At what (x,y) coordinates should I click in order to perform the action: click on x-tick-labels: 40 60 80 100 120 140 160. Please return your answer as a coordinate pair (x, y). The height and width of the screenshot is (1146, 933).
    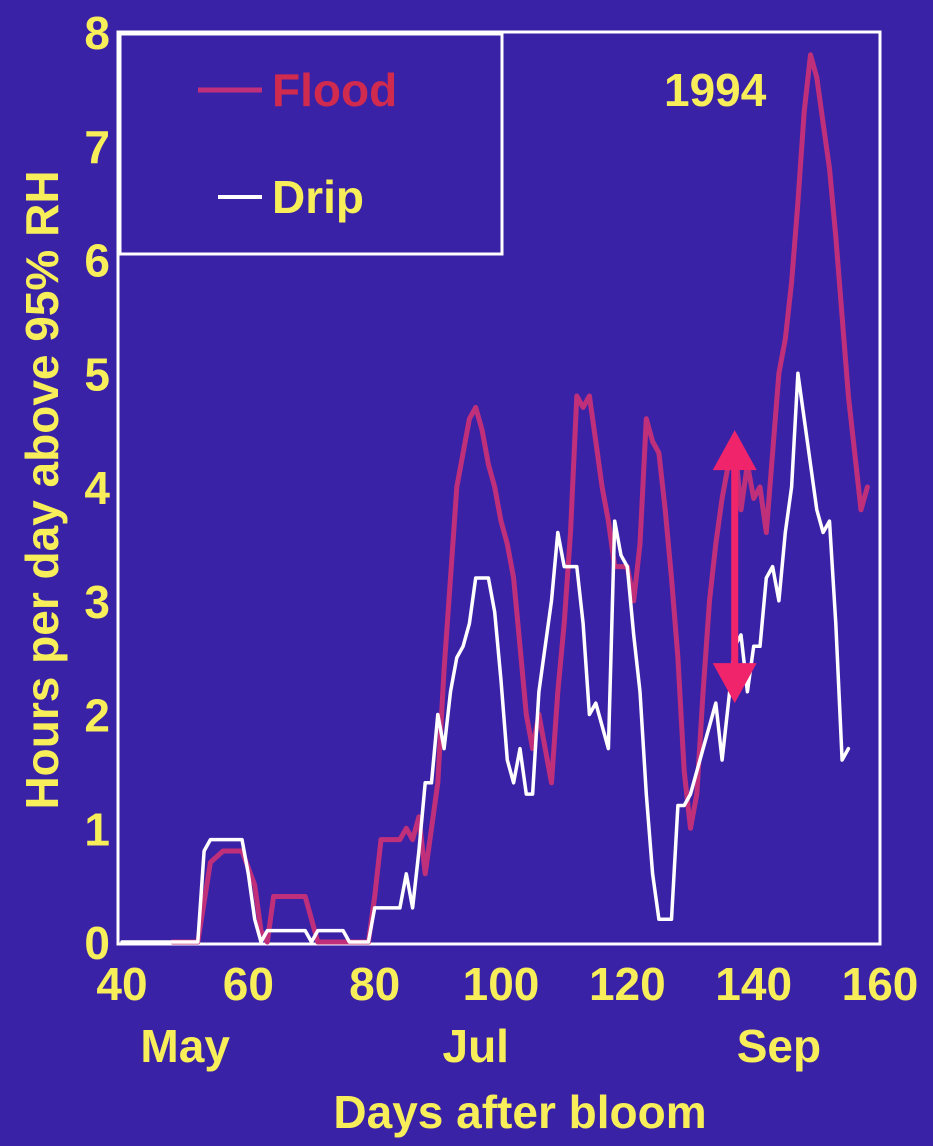
    Looking at the image, I should click on (507, 984).